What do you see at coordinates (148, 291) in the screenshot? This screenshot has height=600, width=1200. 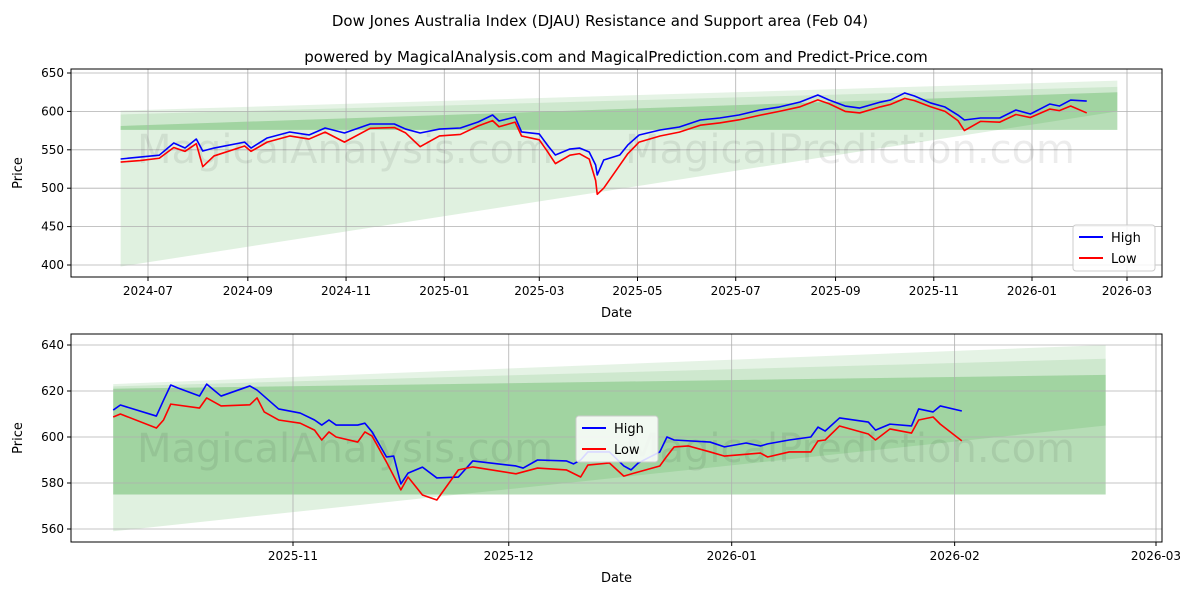 I see `x-tick-label: 2024-07` at bounding box center [148, 291].